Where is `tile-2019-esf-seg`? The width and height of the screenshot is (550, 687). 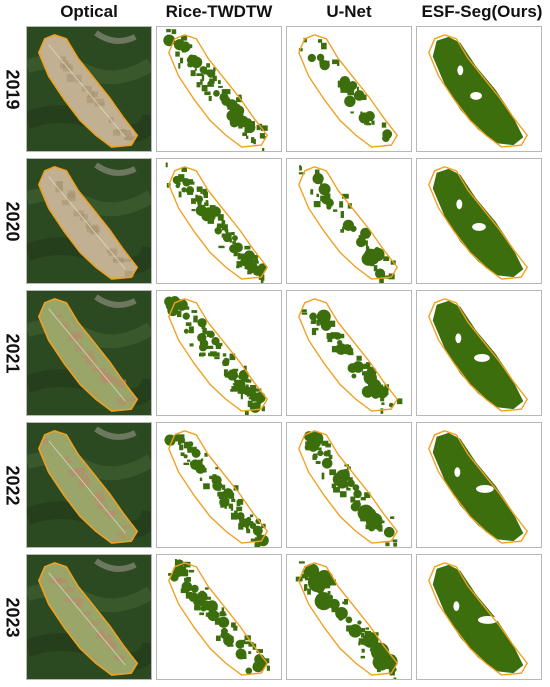
tile-2019-esf-seg is located at coordinates (479, 89).